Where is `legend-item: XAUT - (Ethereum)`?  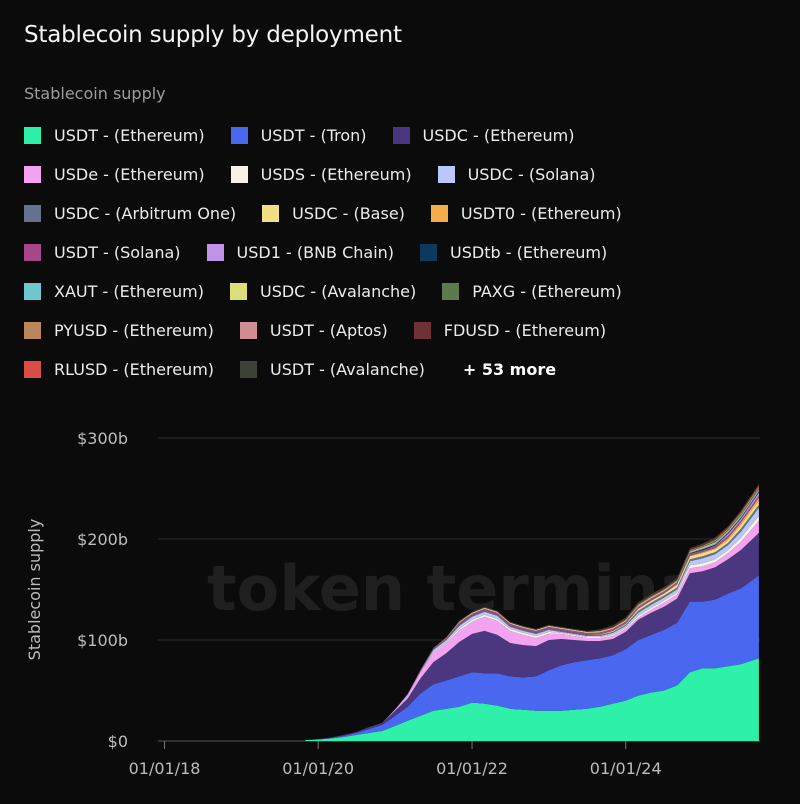
legend-item: XAUT - (Ethereum) is located at coordinates (114, 291).